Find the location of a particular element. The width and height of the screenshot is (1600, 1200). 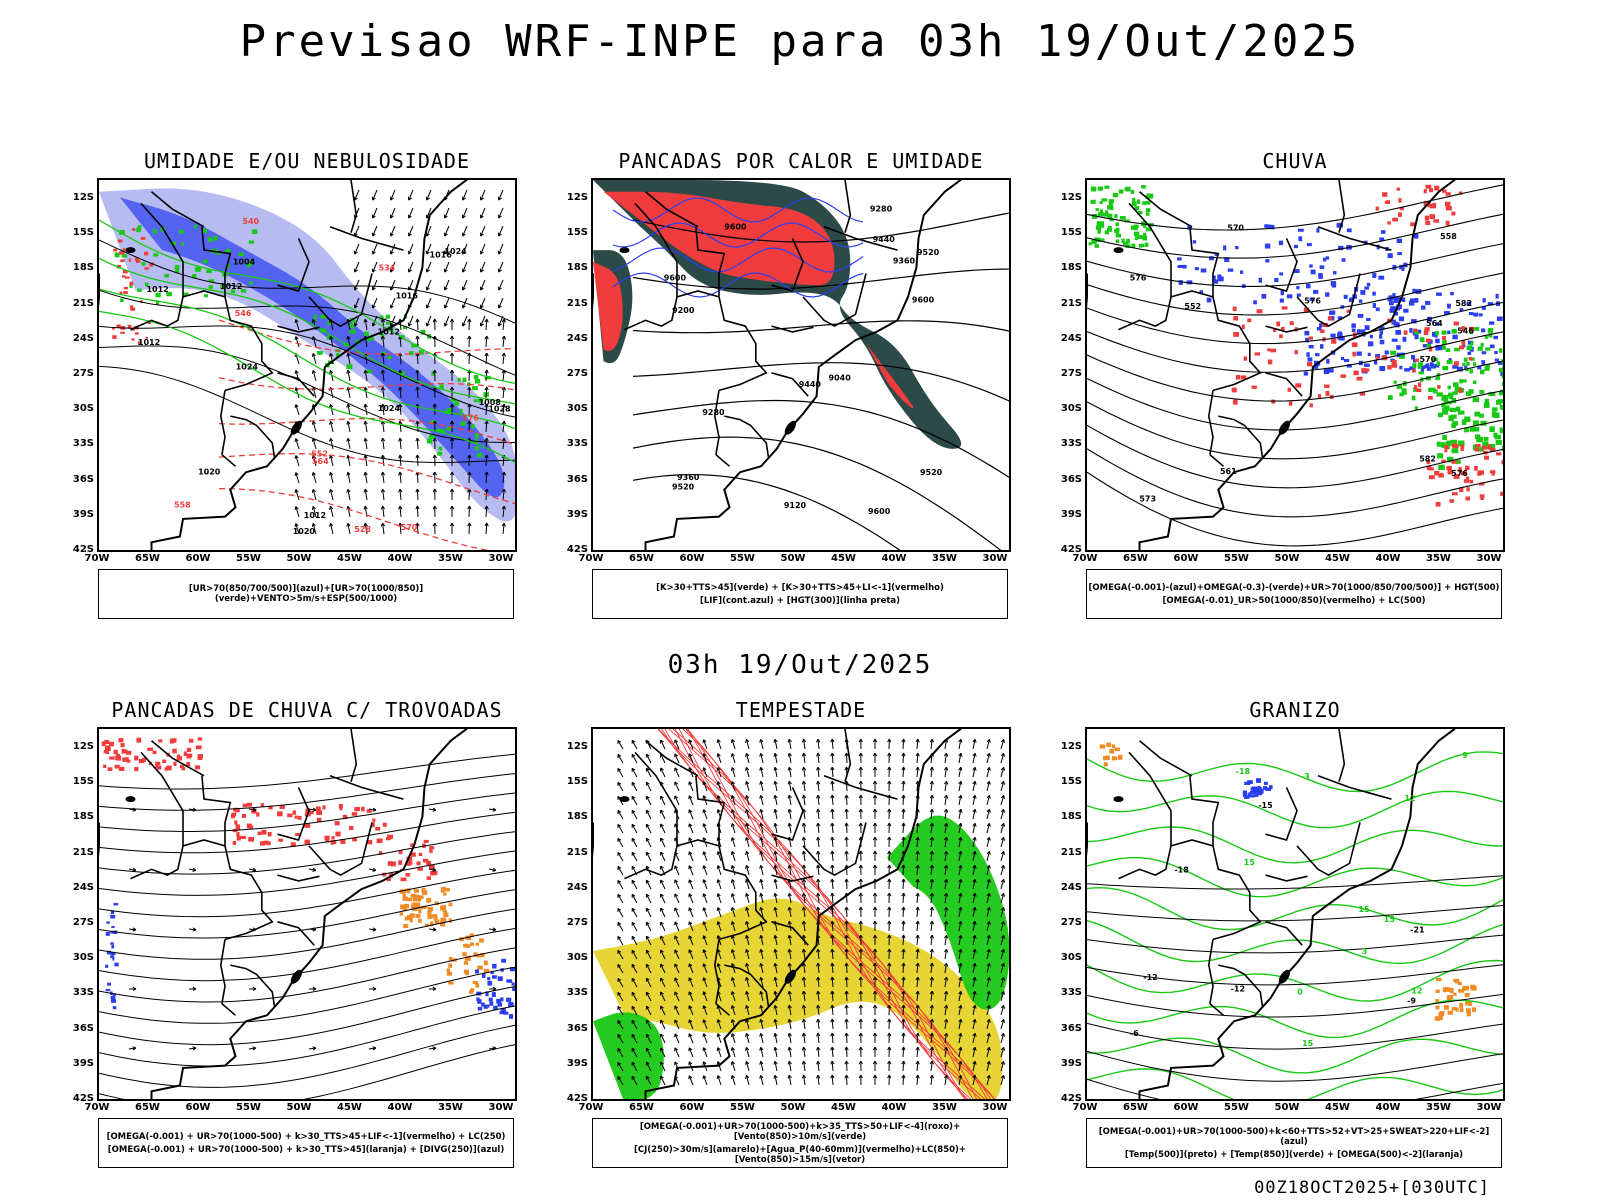

wind-vectors is located at coordinates (400, 426).